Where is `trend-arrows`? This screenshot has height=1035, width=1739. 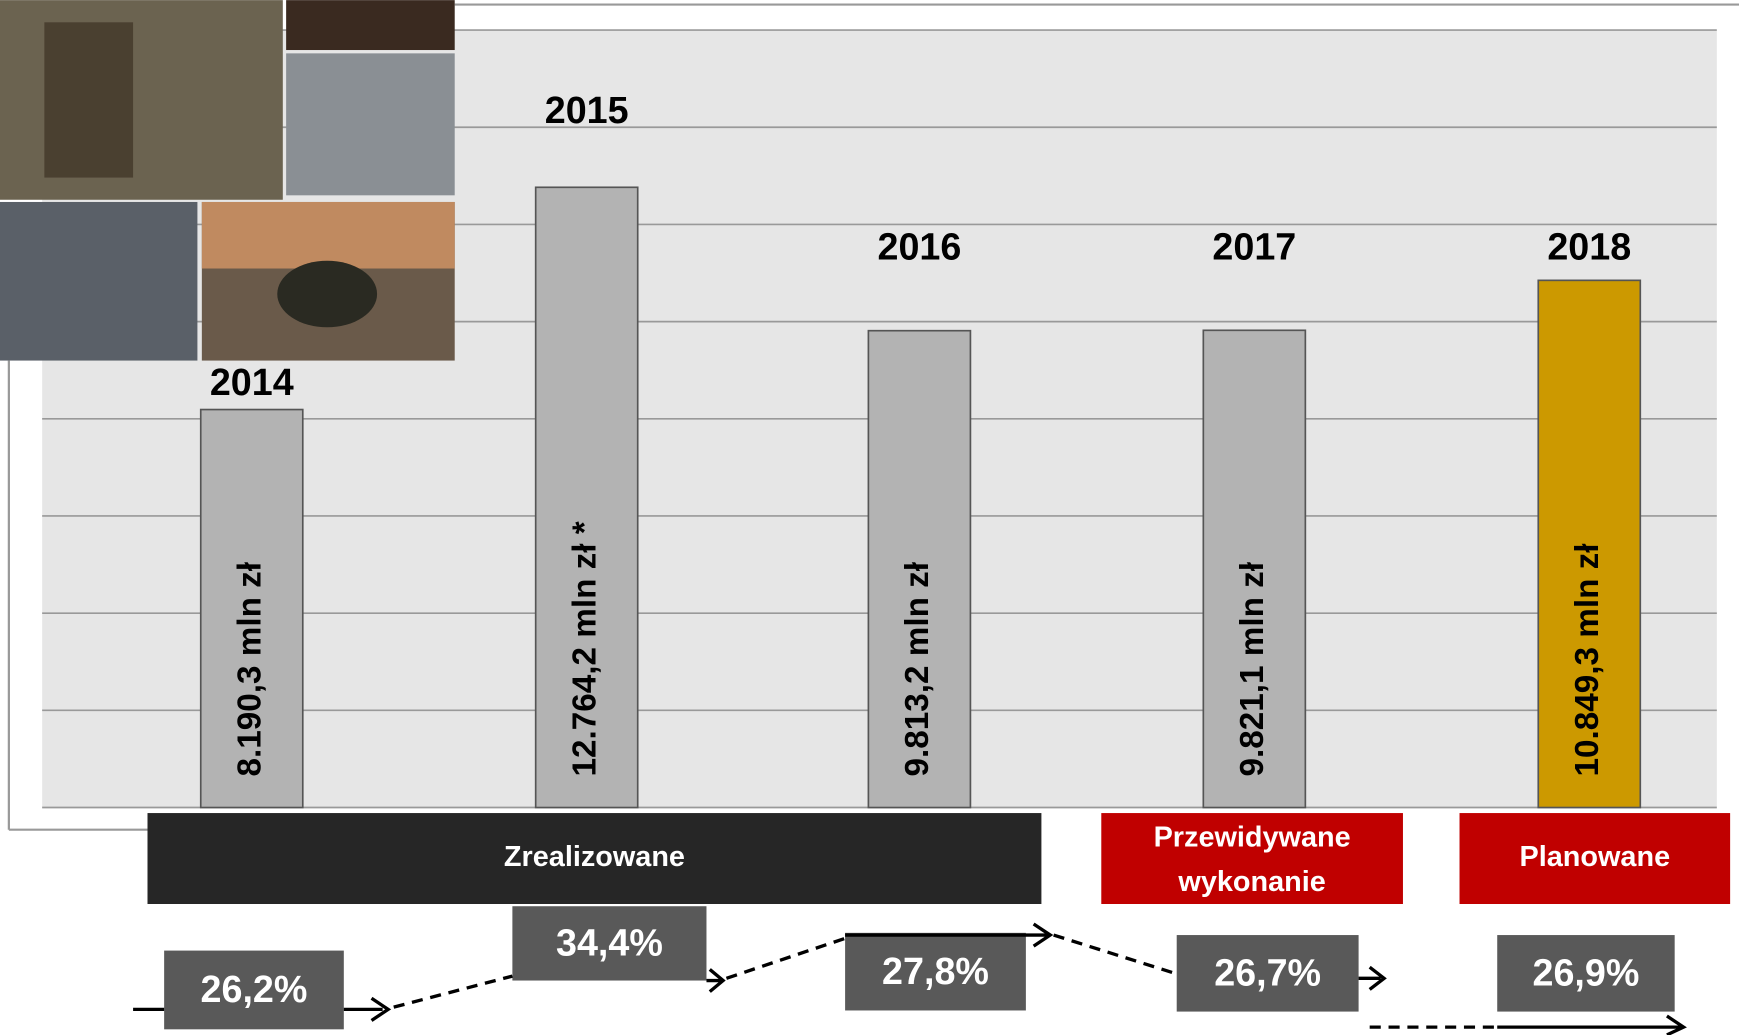 trend-arrows is located at coordinates (910, 978).